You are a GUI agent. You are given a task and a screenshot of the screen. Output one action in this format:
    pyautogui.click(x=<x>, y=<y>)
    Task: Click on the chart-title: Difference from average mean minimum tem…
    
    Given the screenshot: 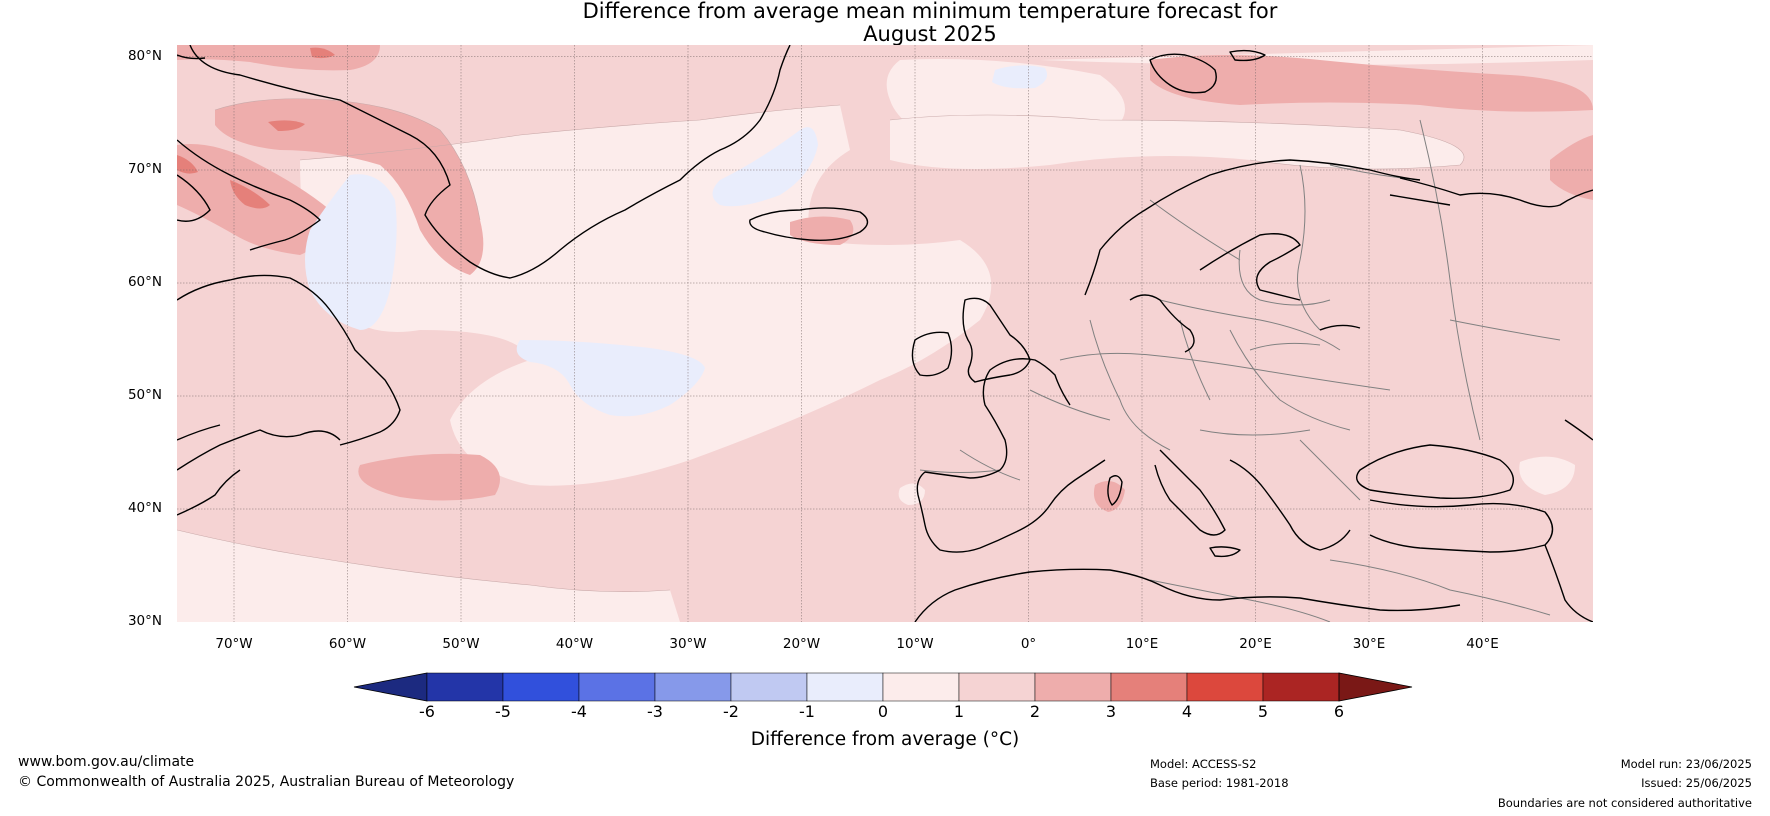 What is the action you would take?
    pyautogui.click(x=885, y=23)
    